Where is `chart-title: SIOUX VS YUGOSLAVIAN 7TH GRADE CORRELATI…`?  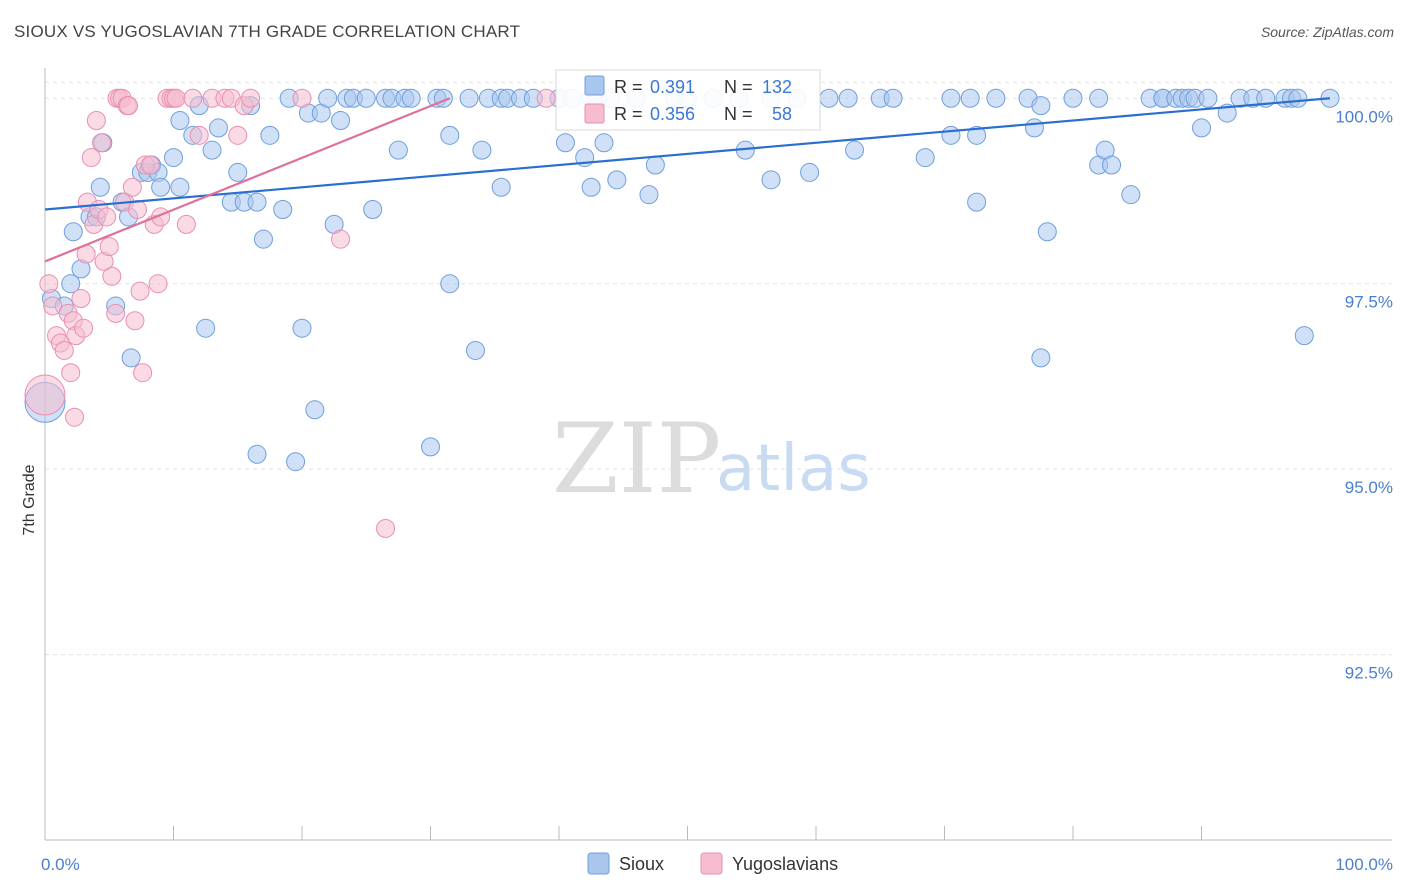
chart-title: SIOUX VS YUGOSLAVIAN 7TH GRADE CORRELATI… is located at coordinates (267, 31).